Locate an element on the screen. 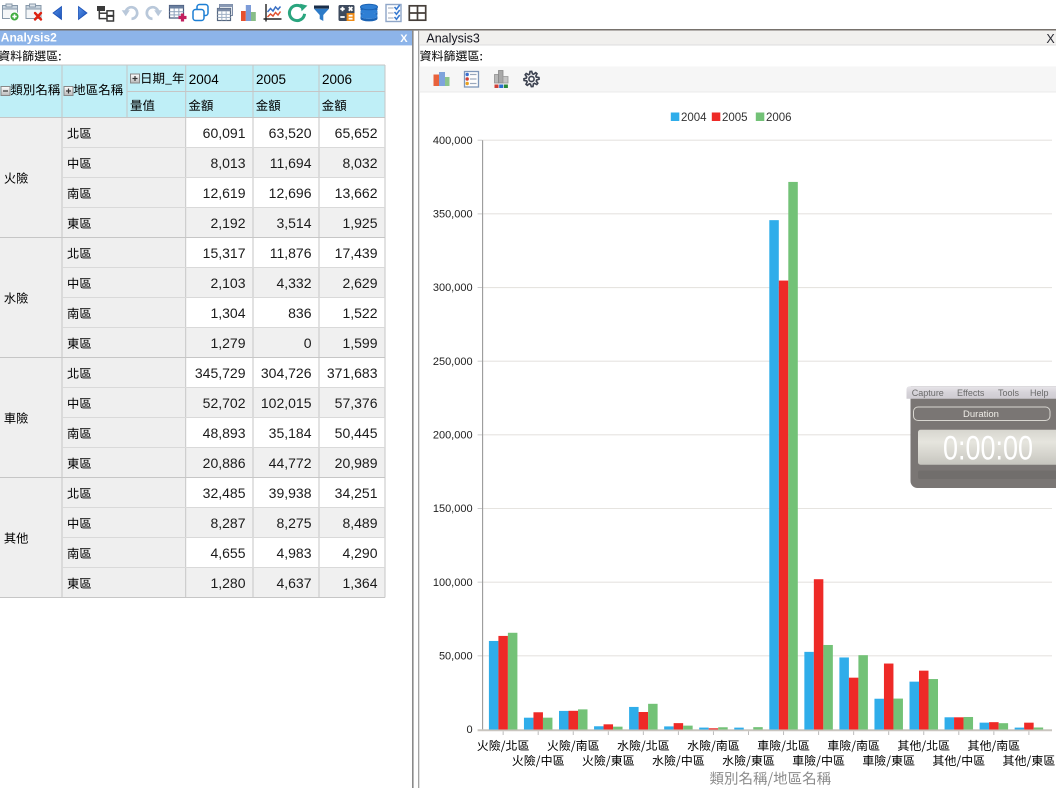 The height and width of the screenshot is (788, 1056). svg-text: Tools is located at coordinates (1009, 393).